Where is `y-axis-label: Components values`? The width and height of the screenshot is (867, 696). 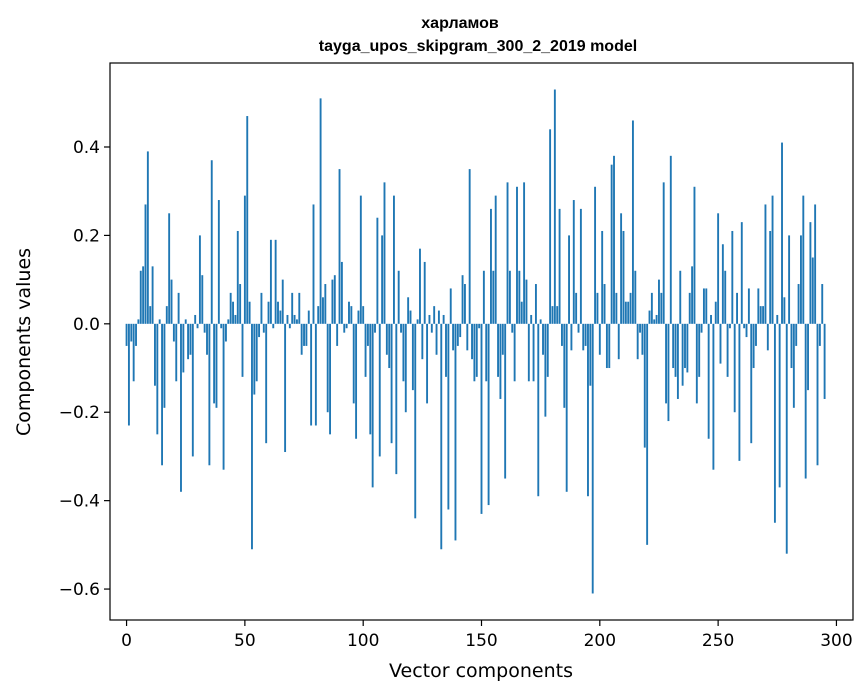 y-axis-label: Components values is located at coordinates (24, 342).